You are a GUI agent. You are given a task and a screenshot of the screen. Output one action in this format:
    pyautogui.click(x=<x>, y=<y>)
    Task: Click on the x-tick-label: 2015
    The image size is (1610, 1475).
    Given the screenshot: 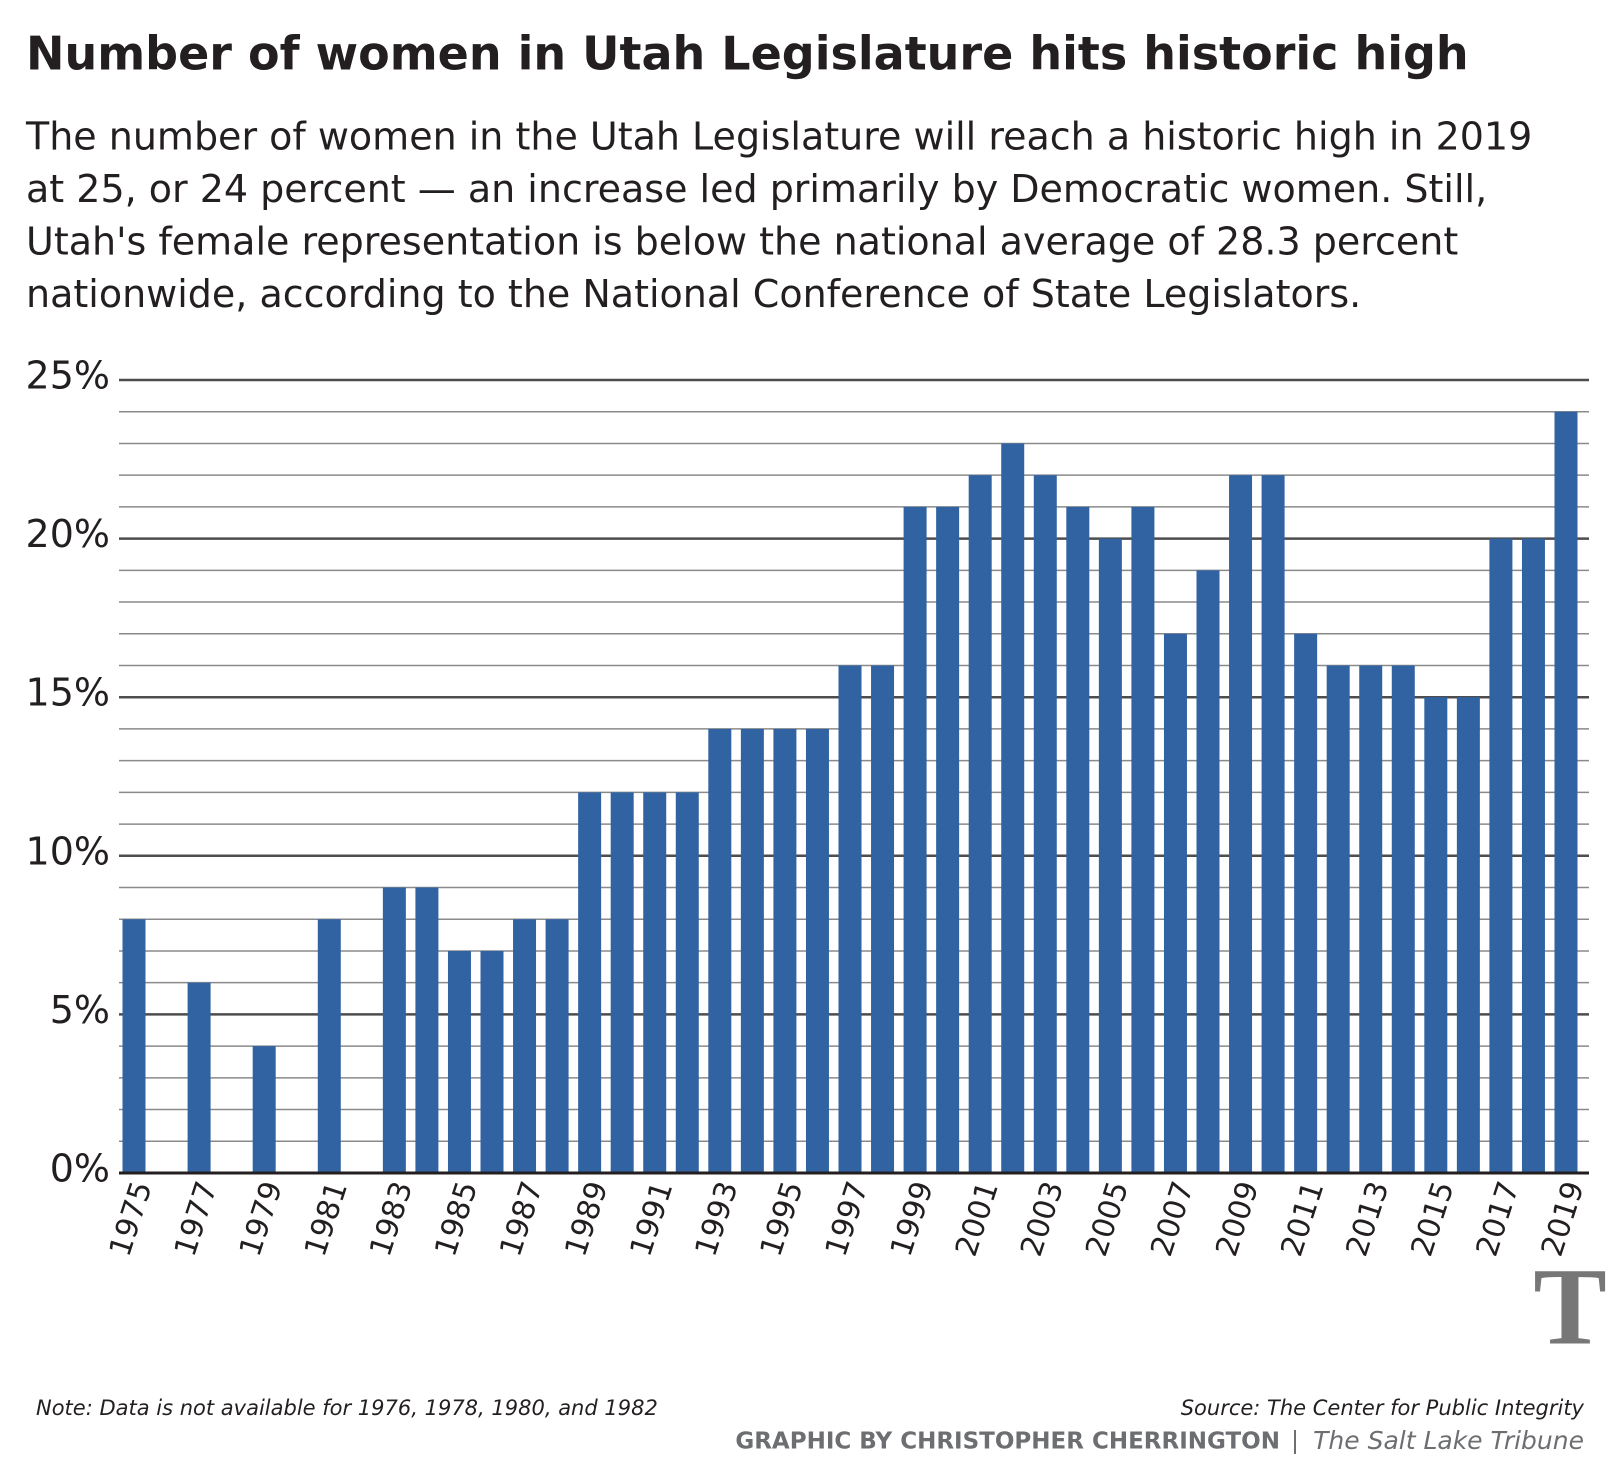 What is the action you would take?
    pyautogui.click(x=1433, y=1218)
    